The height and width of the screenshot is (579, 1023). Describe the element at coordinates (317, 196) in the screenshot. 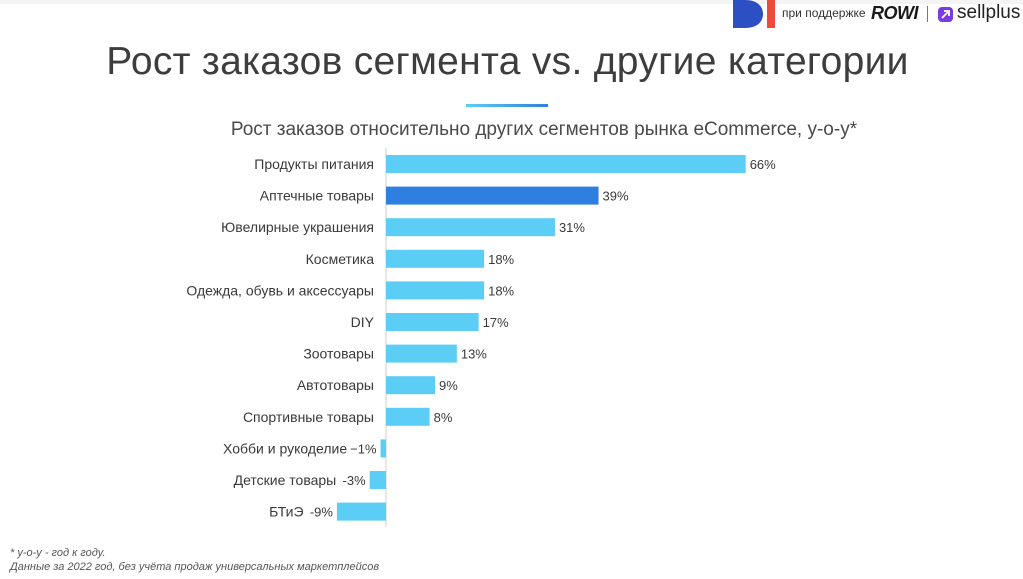

I see `category-label-1: Аптечные товары` at that location.